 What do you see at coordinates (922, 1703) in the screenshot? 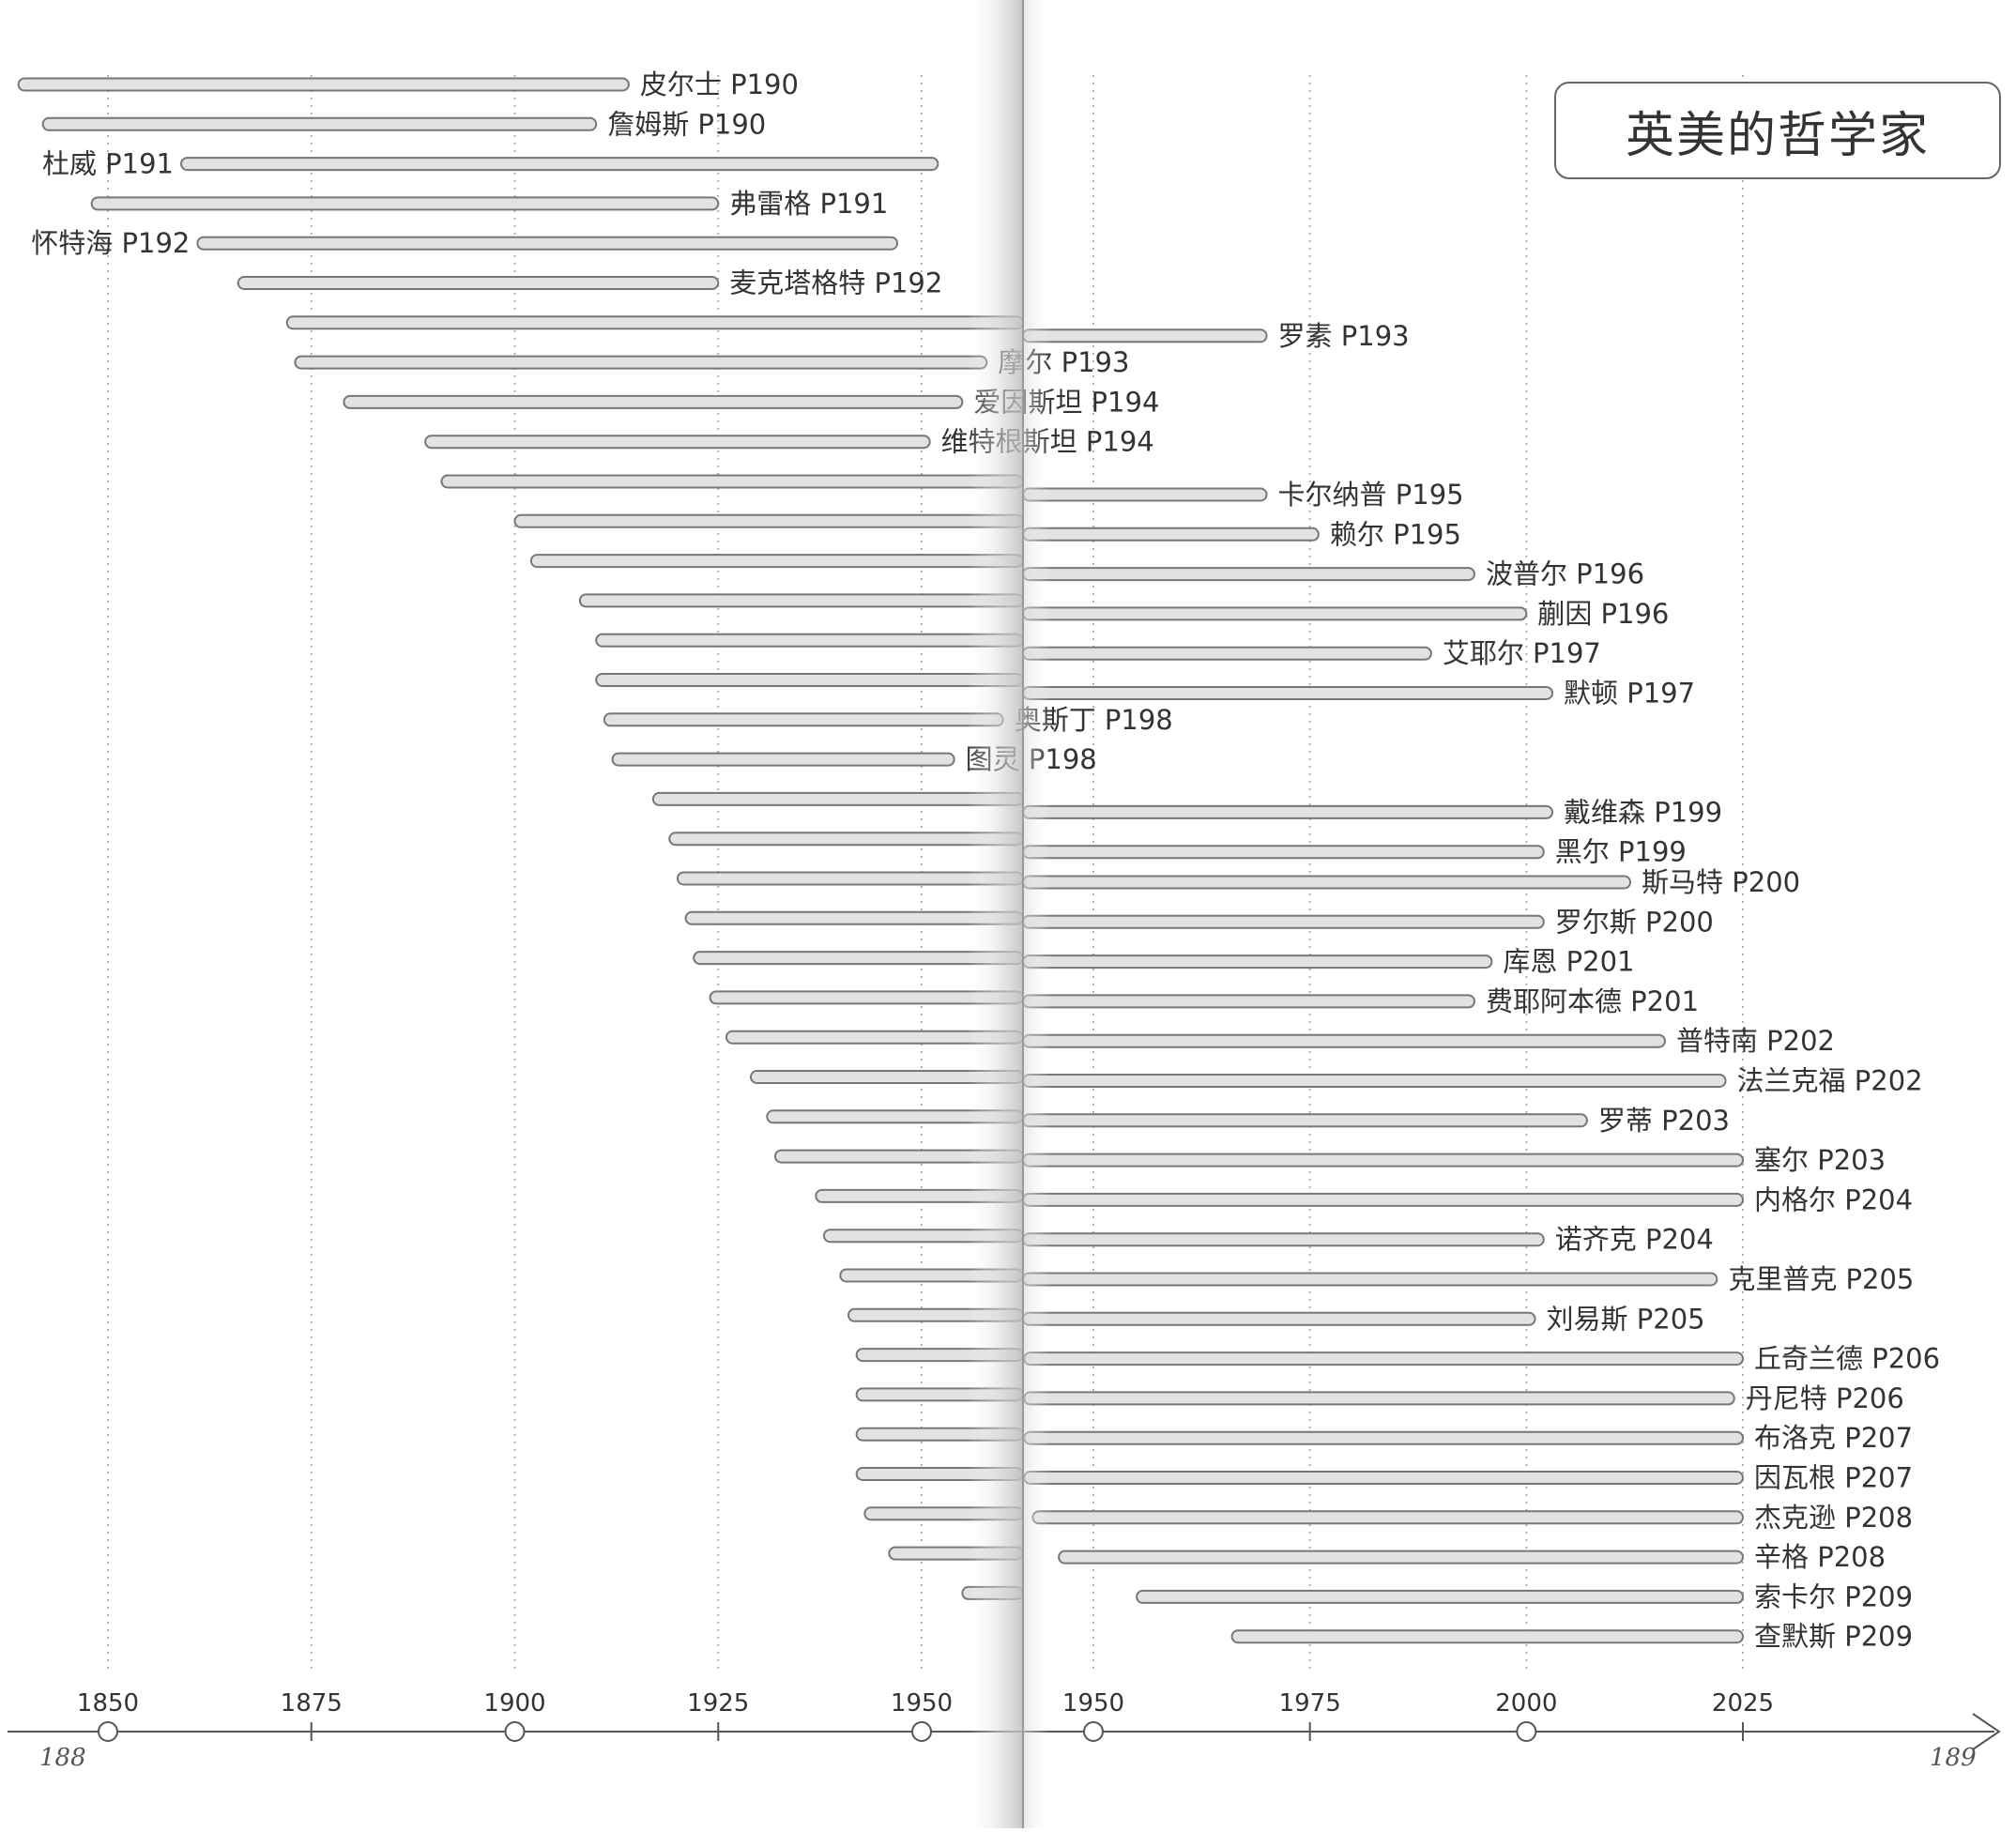
I see `tick-label-left-1950: 1950` at bounding box center [922, 1703].